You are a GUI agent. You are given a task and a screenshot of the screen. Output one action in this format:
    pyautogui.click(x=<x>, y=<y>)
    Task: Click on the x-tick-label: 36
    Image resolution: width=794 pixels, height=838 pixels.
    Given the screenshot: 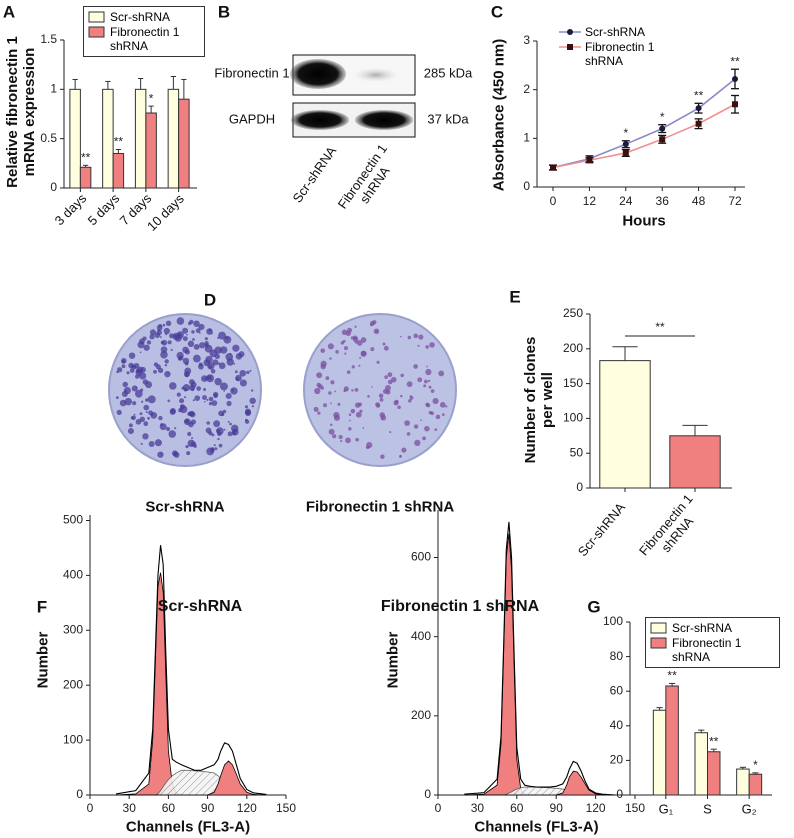 What is the action you would take?
    pyautogui.click(x=663, y=201)
    